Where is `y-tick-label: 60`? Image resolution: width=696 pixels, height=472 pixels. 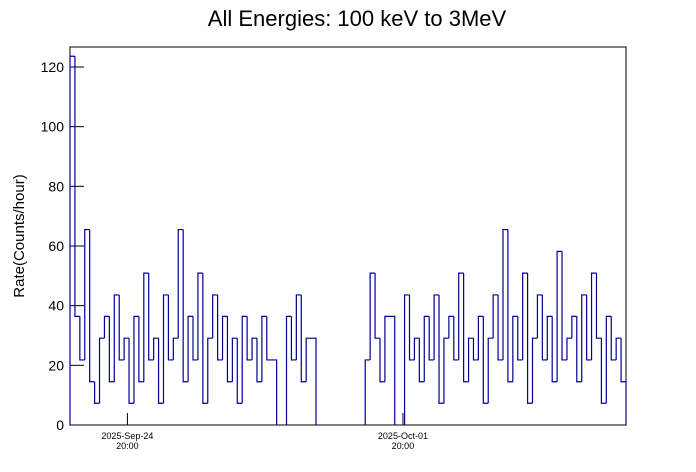 y-tick-label: 60 is located at coordinates (56, 246).